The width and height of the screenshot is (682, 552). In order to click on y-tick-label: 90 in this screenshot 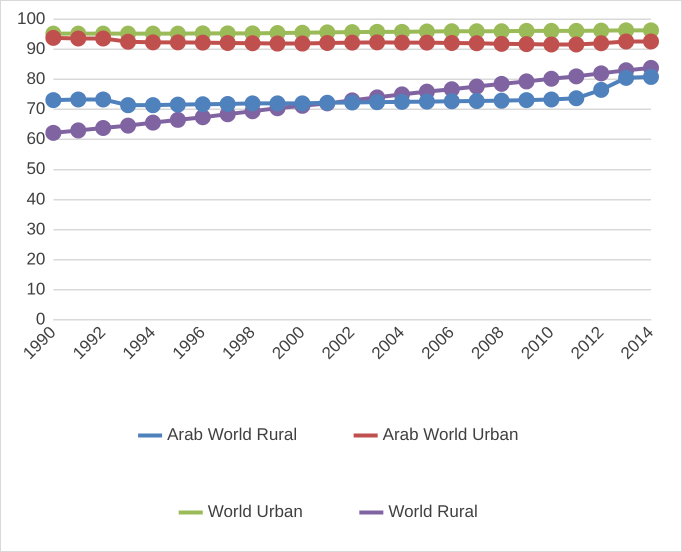, I will do `click(36, 48)`.